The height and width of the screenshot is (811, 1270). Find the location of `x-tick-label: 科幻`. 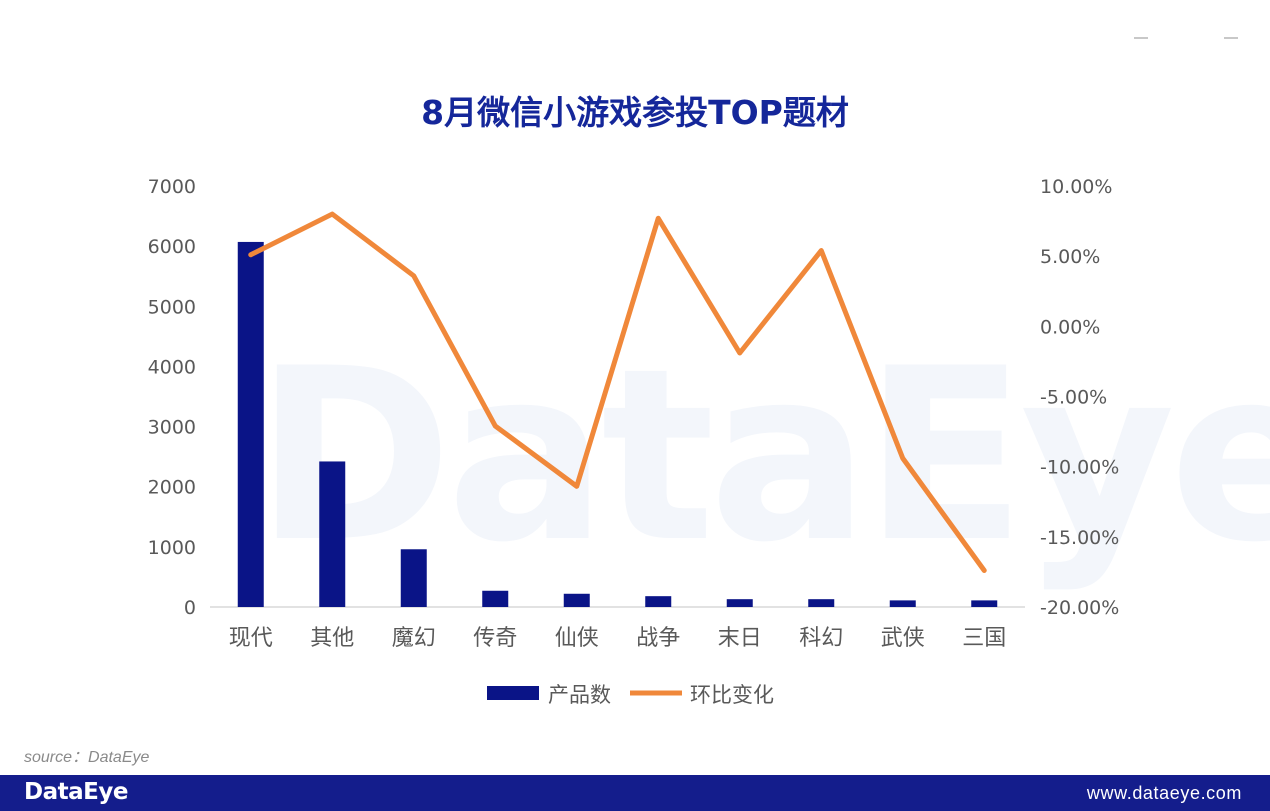

x-tick-label: 科幻 is located at coordinates (821, 638).